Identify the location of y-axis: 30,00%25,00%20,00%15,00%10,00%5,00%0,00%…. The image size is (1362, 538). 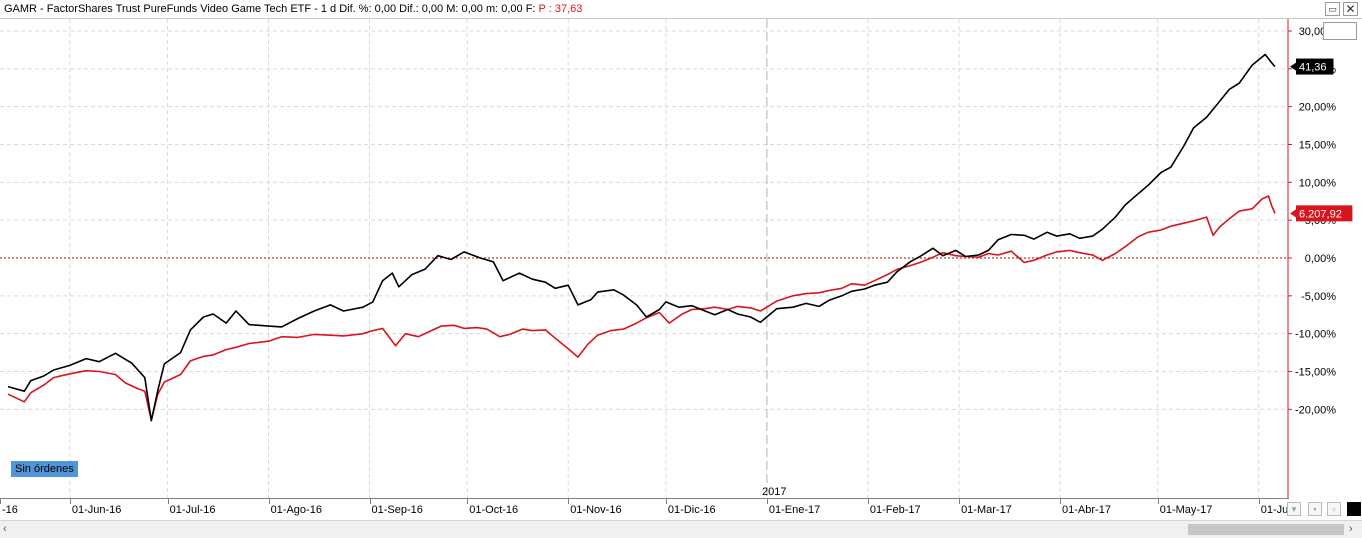
(1312, 258).